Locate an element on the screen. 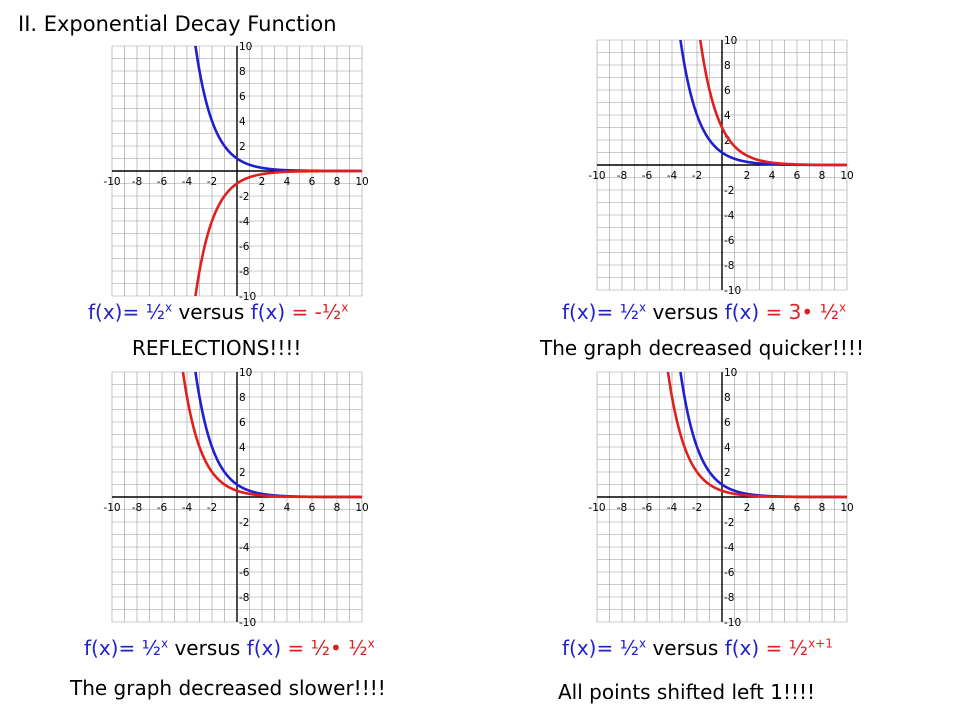 This screenshot has width=960, height=720. formula-caption-1: f(x)= ½x versus f(x) = -½x is located at coordinates (218, 312).